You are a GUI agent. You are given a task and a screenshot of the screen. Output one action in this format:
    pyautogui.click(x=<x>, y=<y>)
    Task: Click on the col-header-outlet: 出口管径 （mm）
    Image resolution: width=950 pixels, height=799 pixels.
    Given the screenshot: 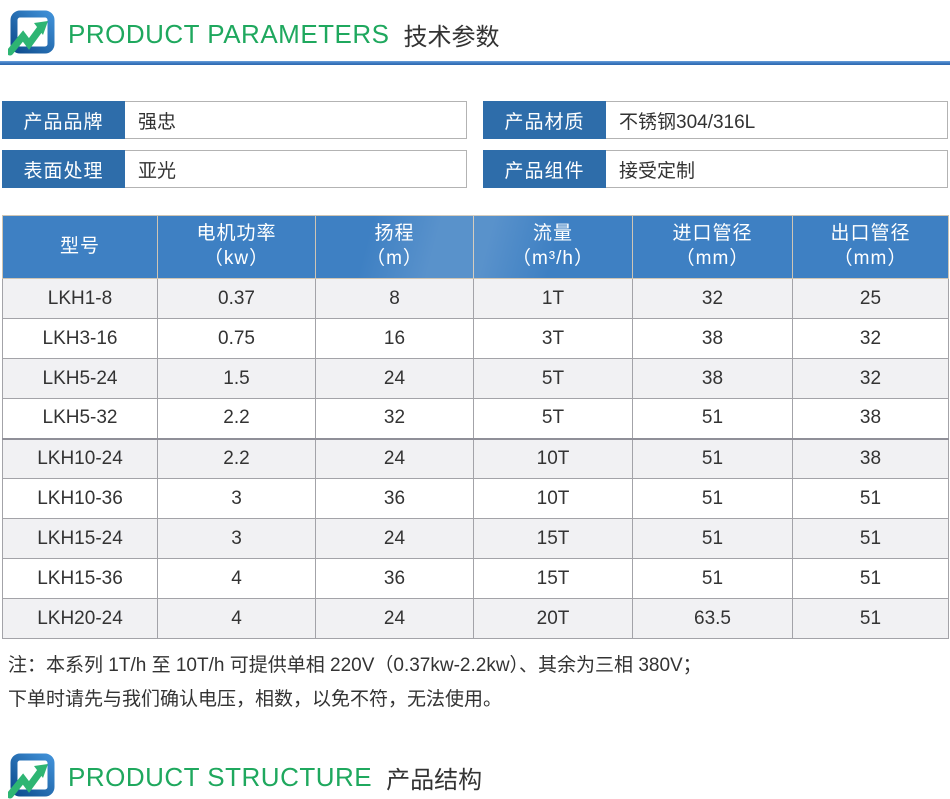 What is the action you would take?
    pyautogui.click(x=870, y=247)
    